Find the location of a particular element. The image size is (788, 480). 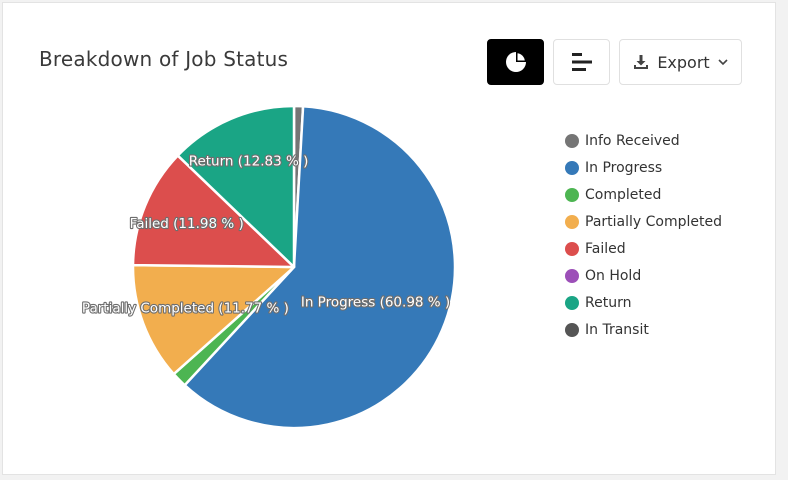

legend-item-completed: Completed is located at coordinates (643, 194).